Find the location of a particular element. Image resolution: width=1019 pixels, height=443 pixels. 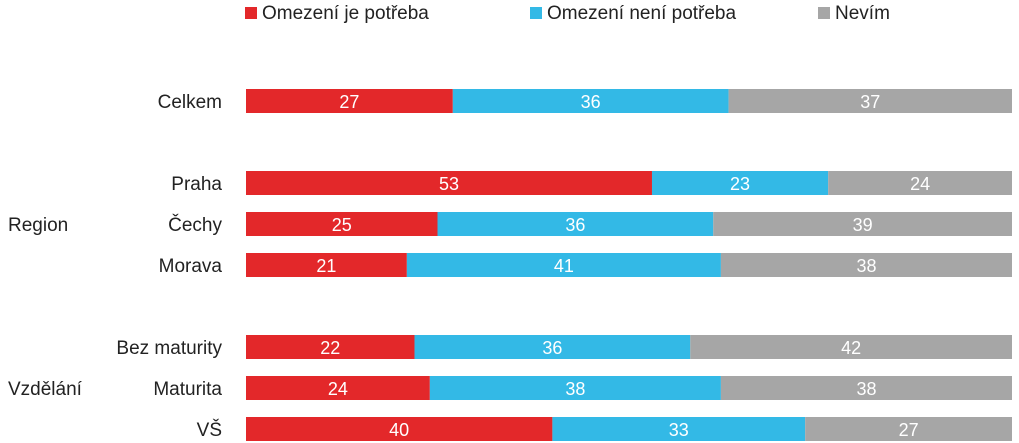

category-label-morava: Morava is located at coordinates (191, 266).